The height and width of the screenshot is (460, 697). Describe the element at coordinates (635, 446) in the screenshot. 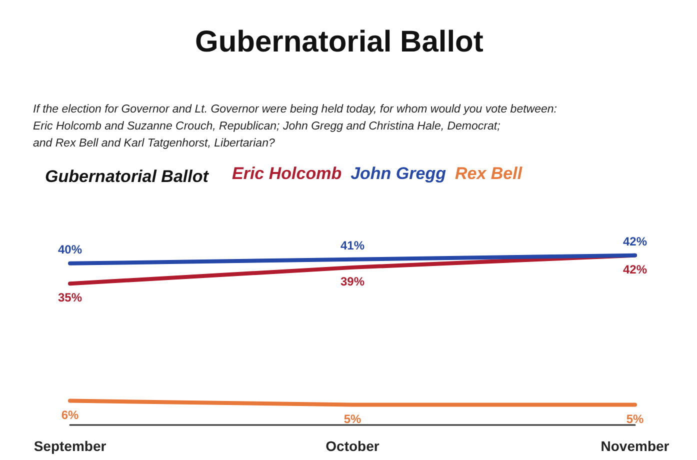

I see `x-tick-label: November` at that location.